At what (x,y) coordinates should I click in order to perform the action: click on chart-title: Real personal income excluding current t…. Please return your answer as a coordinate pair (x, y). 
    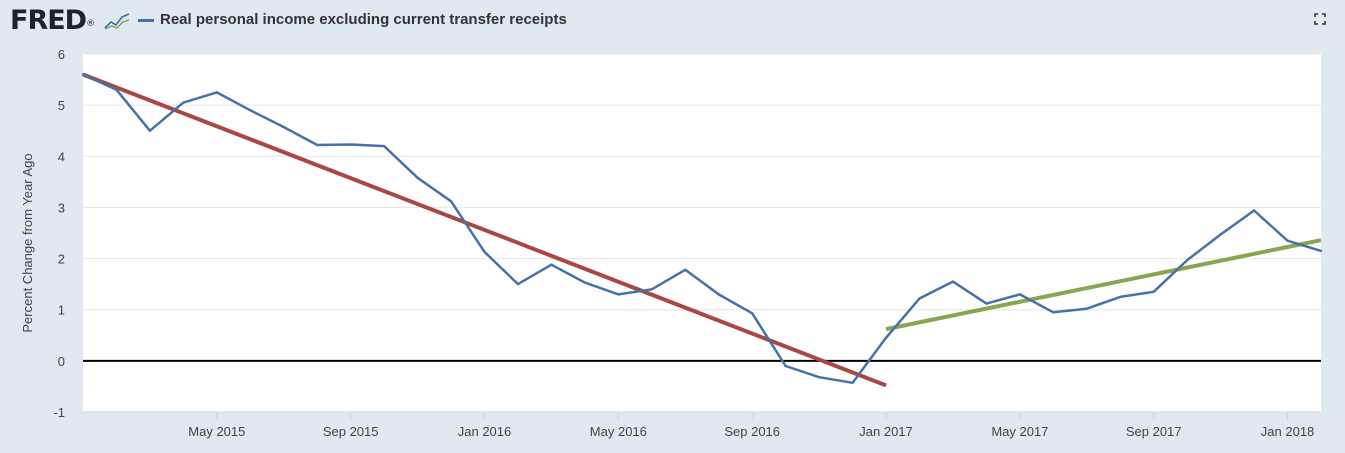
    Looking at the image, I should click on (363, 19).